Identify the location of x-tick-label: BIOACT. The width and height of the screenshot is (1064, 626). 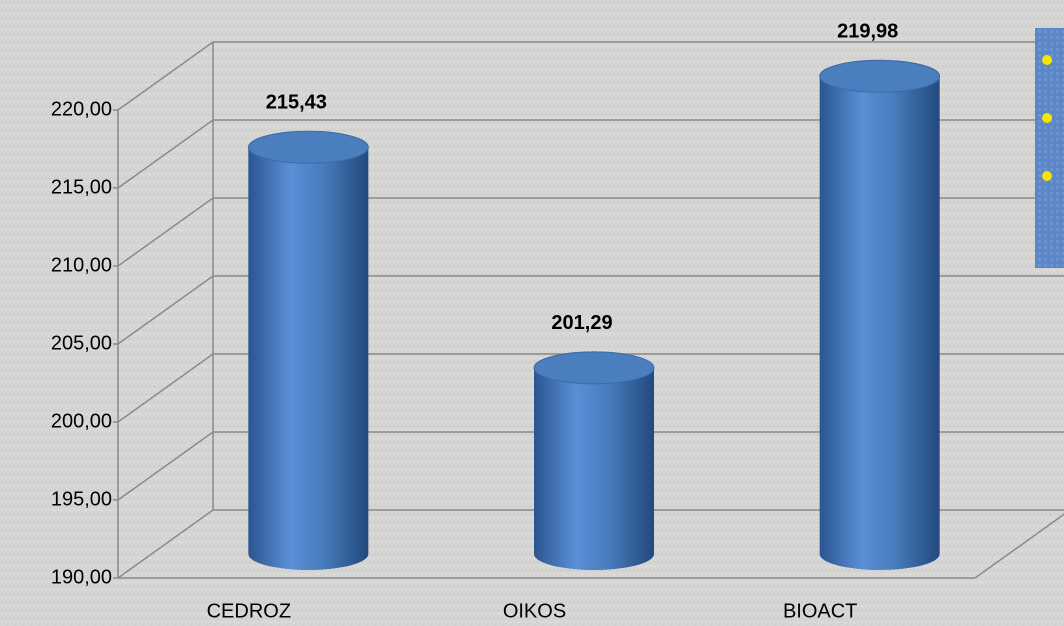
(820, 611).